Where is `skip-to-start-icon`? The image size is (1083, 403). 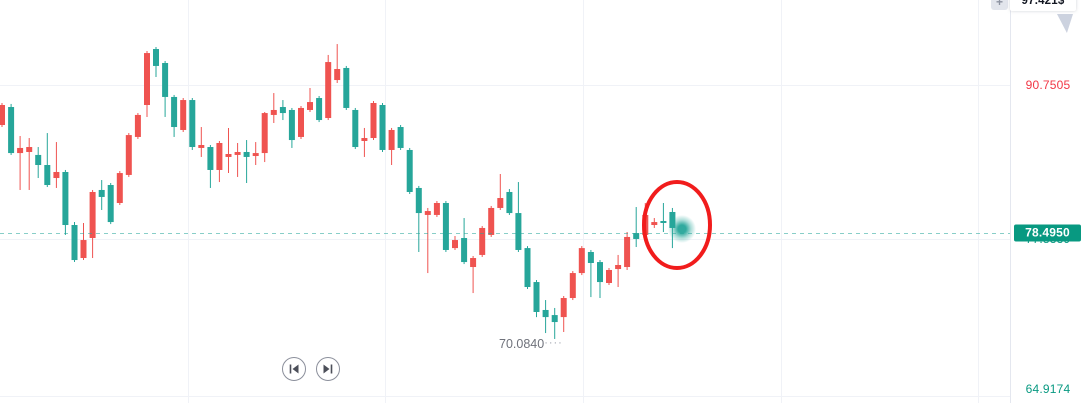 skip-to-start-icon is located at coordinates (294, 369).